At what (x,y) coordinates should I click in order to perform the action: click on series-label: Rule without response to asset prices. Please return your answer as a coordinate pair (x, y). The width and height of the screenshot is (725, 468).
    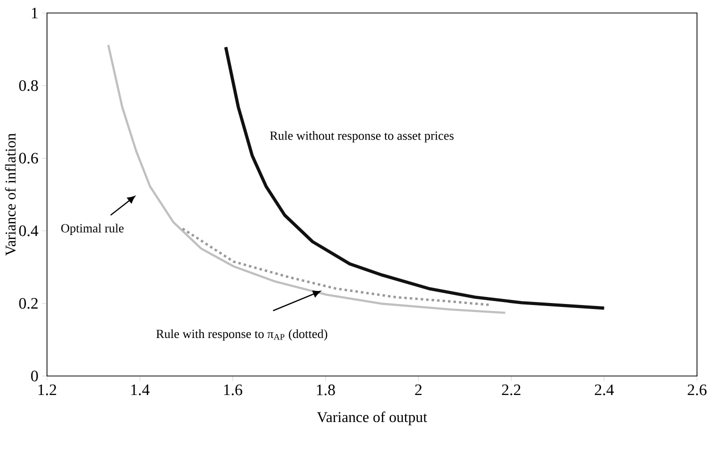
    Looking at the image, I should click on (362, 136).